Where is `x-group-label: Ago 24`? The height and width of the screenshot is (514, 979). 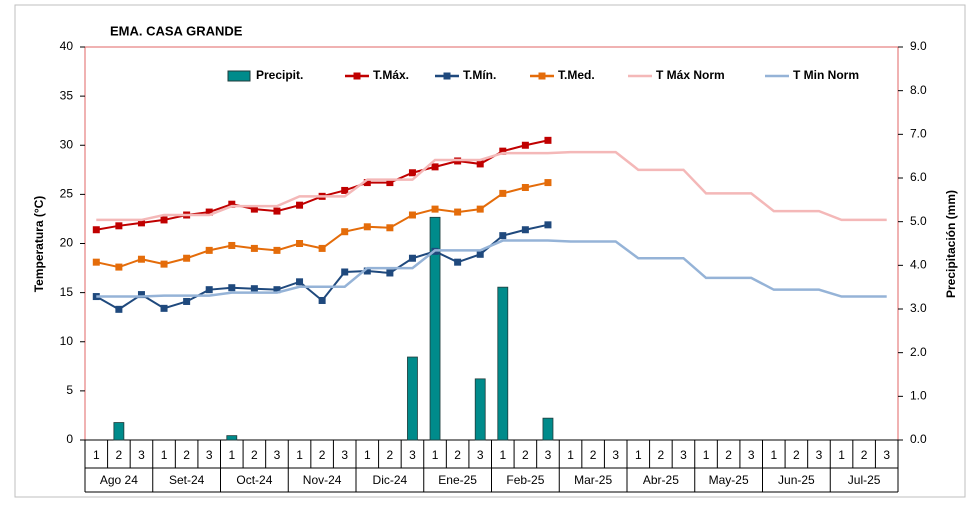 x-group-label: Ago 24 is located at coordinates (119, 480).